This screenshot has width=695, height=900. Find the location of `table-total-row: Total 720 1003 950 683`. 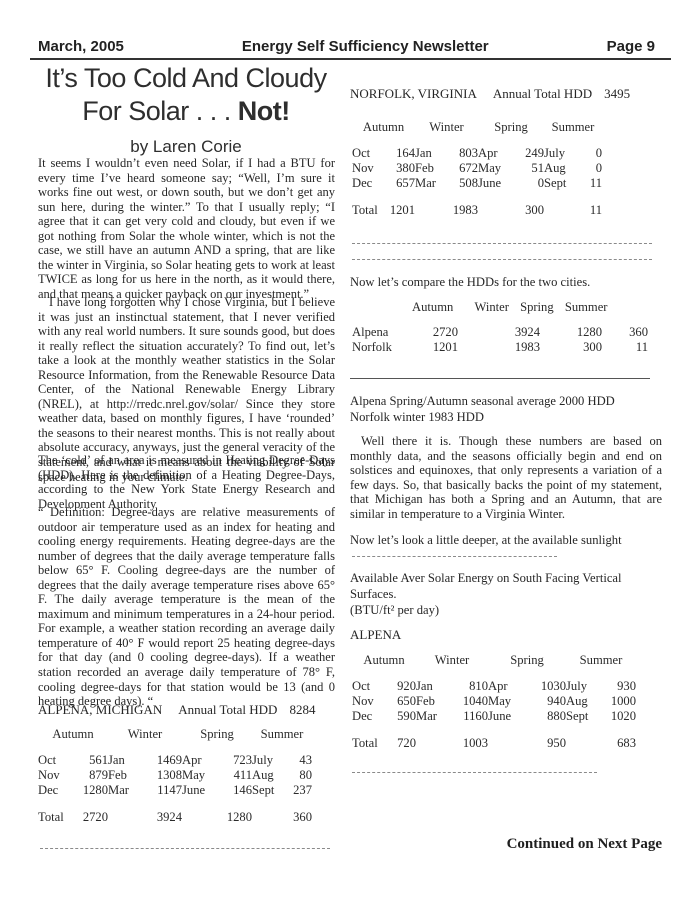

table-total-row: Total 720 1003 950 683 is located at coordinates (494, 743).